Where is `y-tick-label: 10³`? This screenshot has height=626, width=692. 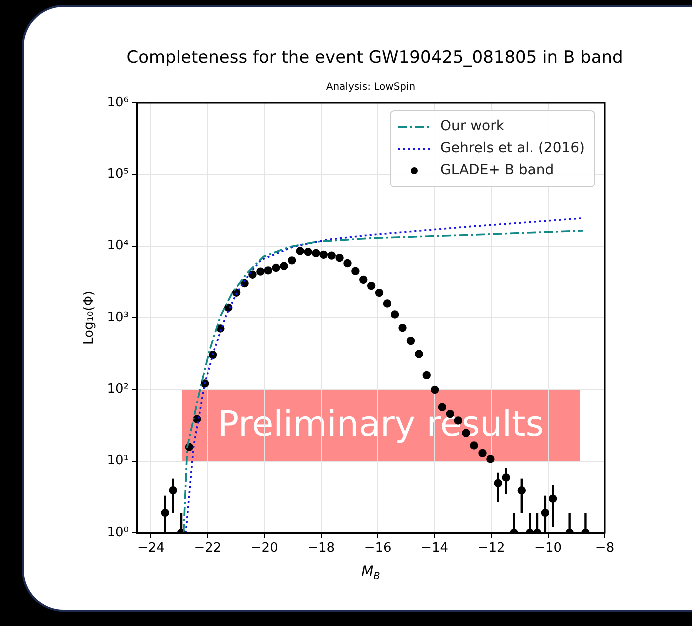
y-tick-label: 10³ is located at coordinates (118, 318).